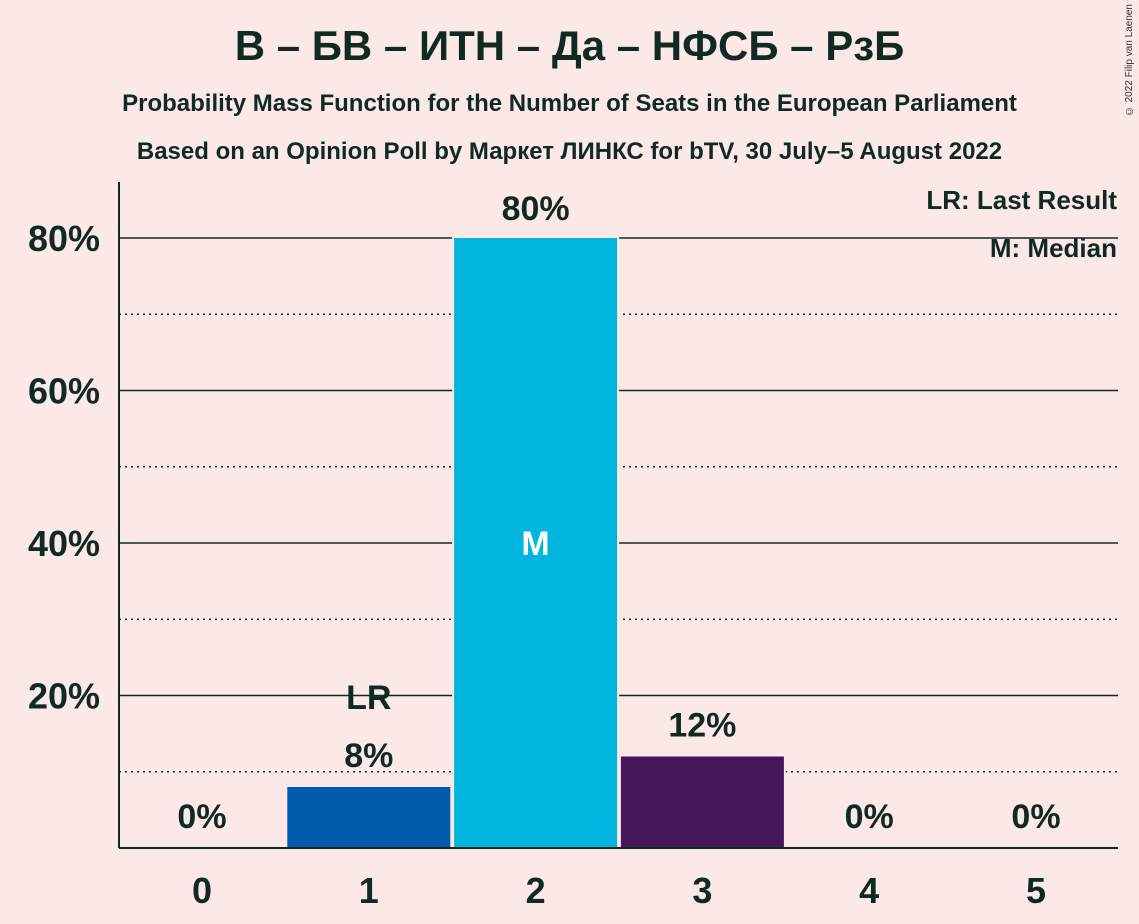 The image size is (1139, 924). Describe the element at coordinates (1036, 890) in the screenshot. I see `x-tick-label: 5` at that location.